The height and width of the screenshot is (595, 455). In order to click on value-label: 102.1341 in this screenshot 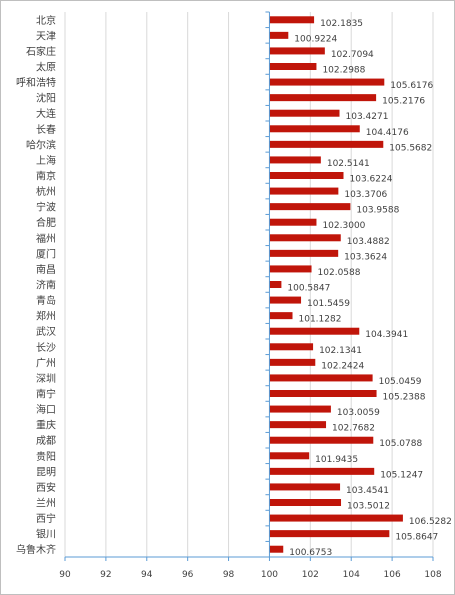, I will do `click(340, 351)`.